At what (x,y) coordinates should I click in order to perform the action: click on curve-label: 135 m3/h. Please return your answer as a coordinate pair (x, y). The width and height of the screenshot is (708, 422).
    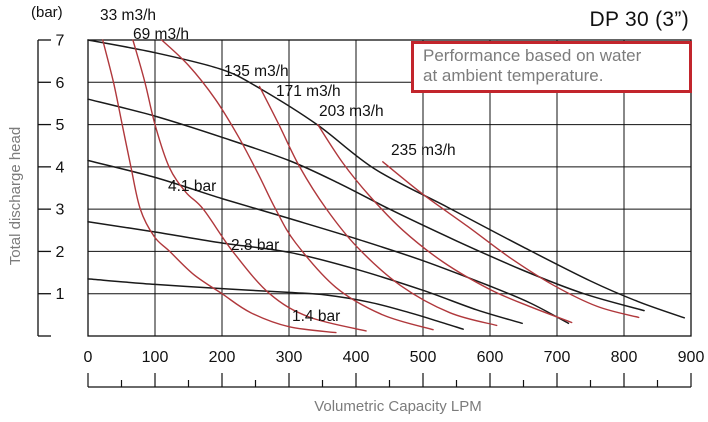
    Looking at the image, I should click on (256, 71).